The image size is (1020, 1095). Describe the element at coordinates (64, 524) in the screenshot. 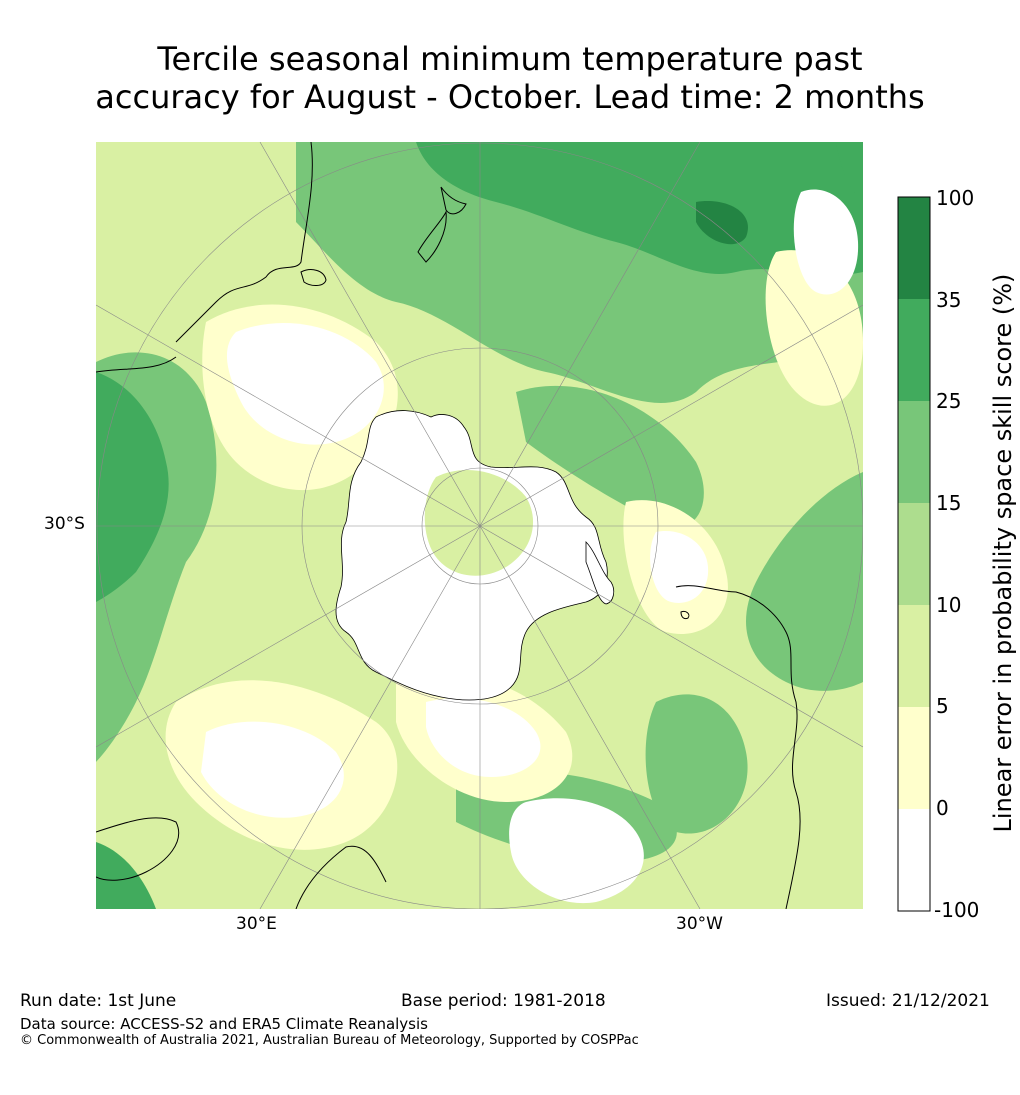

I see `lat-label-30s: 30°S` at that location.